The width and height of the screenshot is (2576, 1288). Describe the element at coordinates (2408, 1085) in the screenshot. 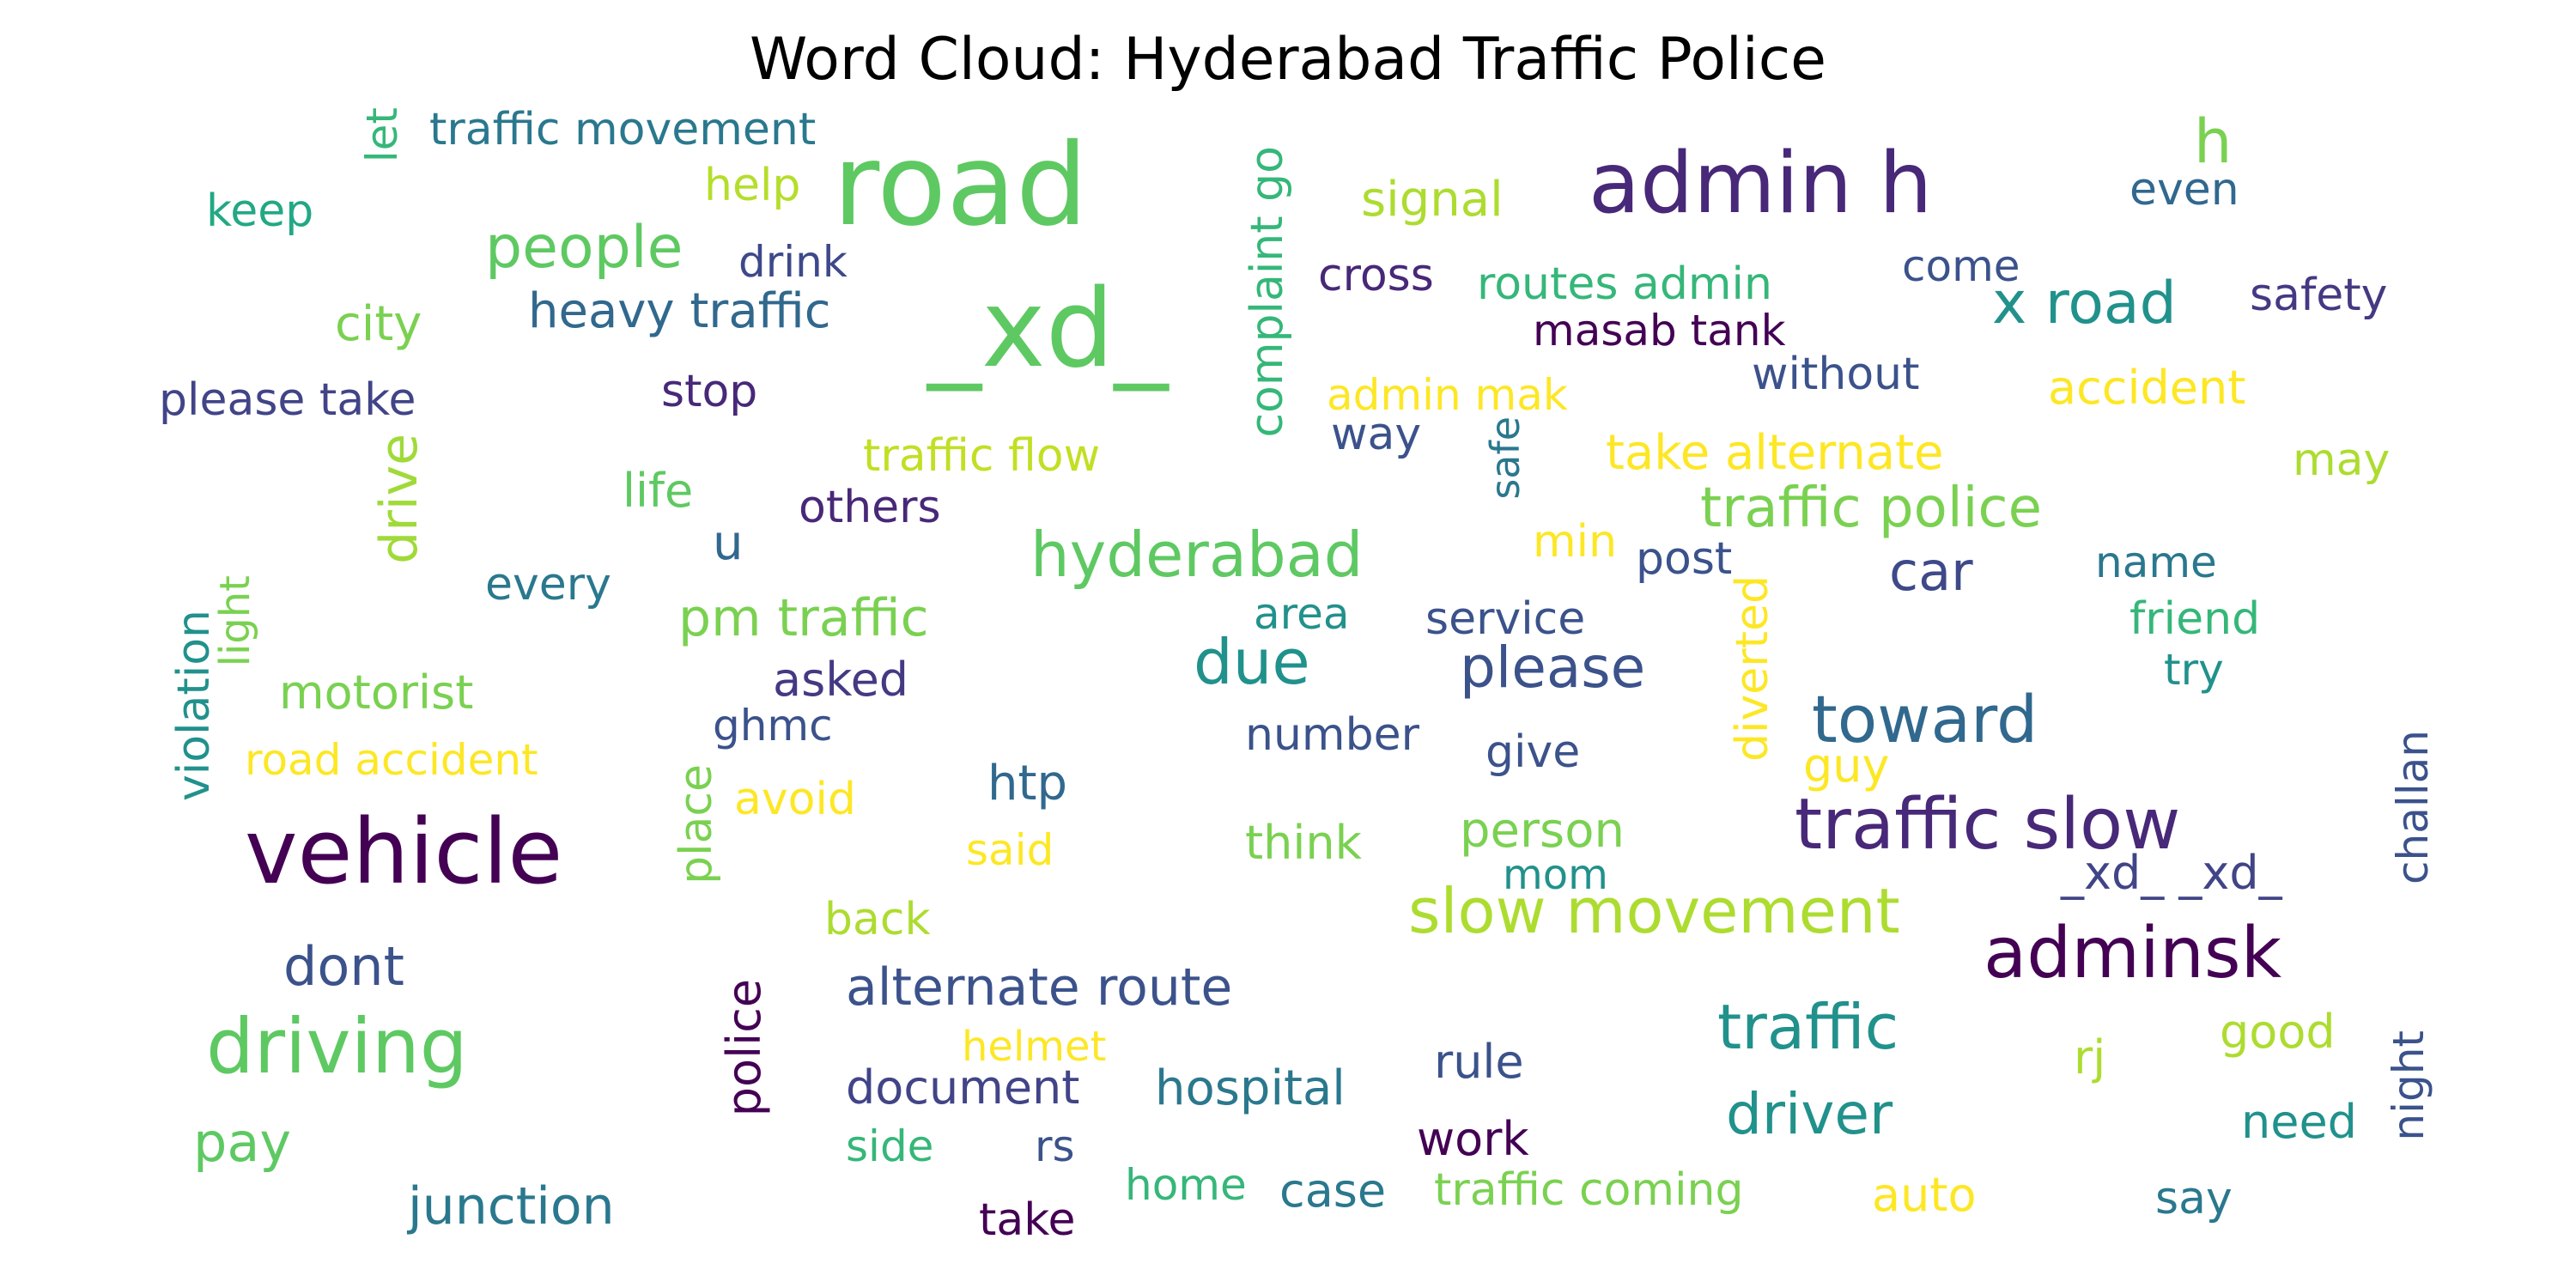

I see `word-night: night` at that location.